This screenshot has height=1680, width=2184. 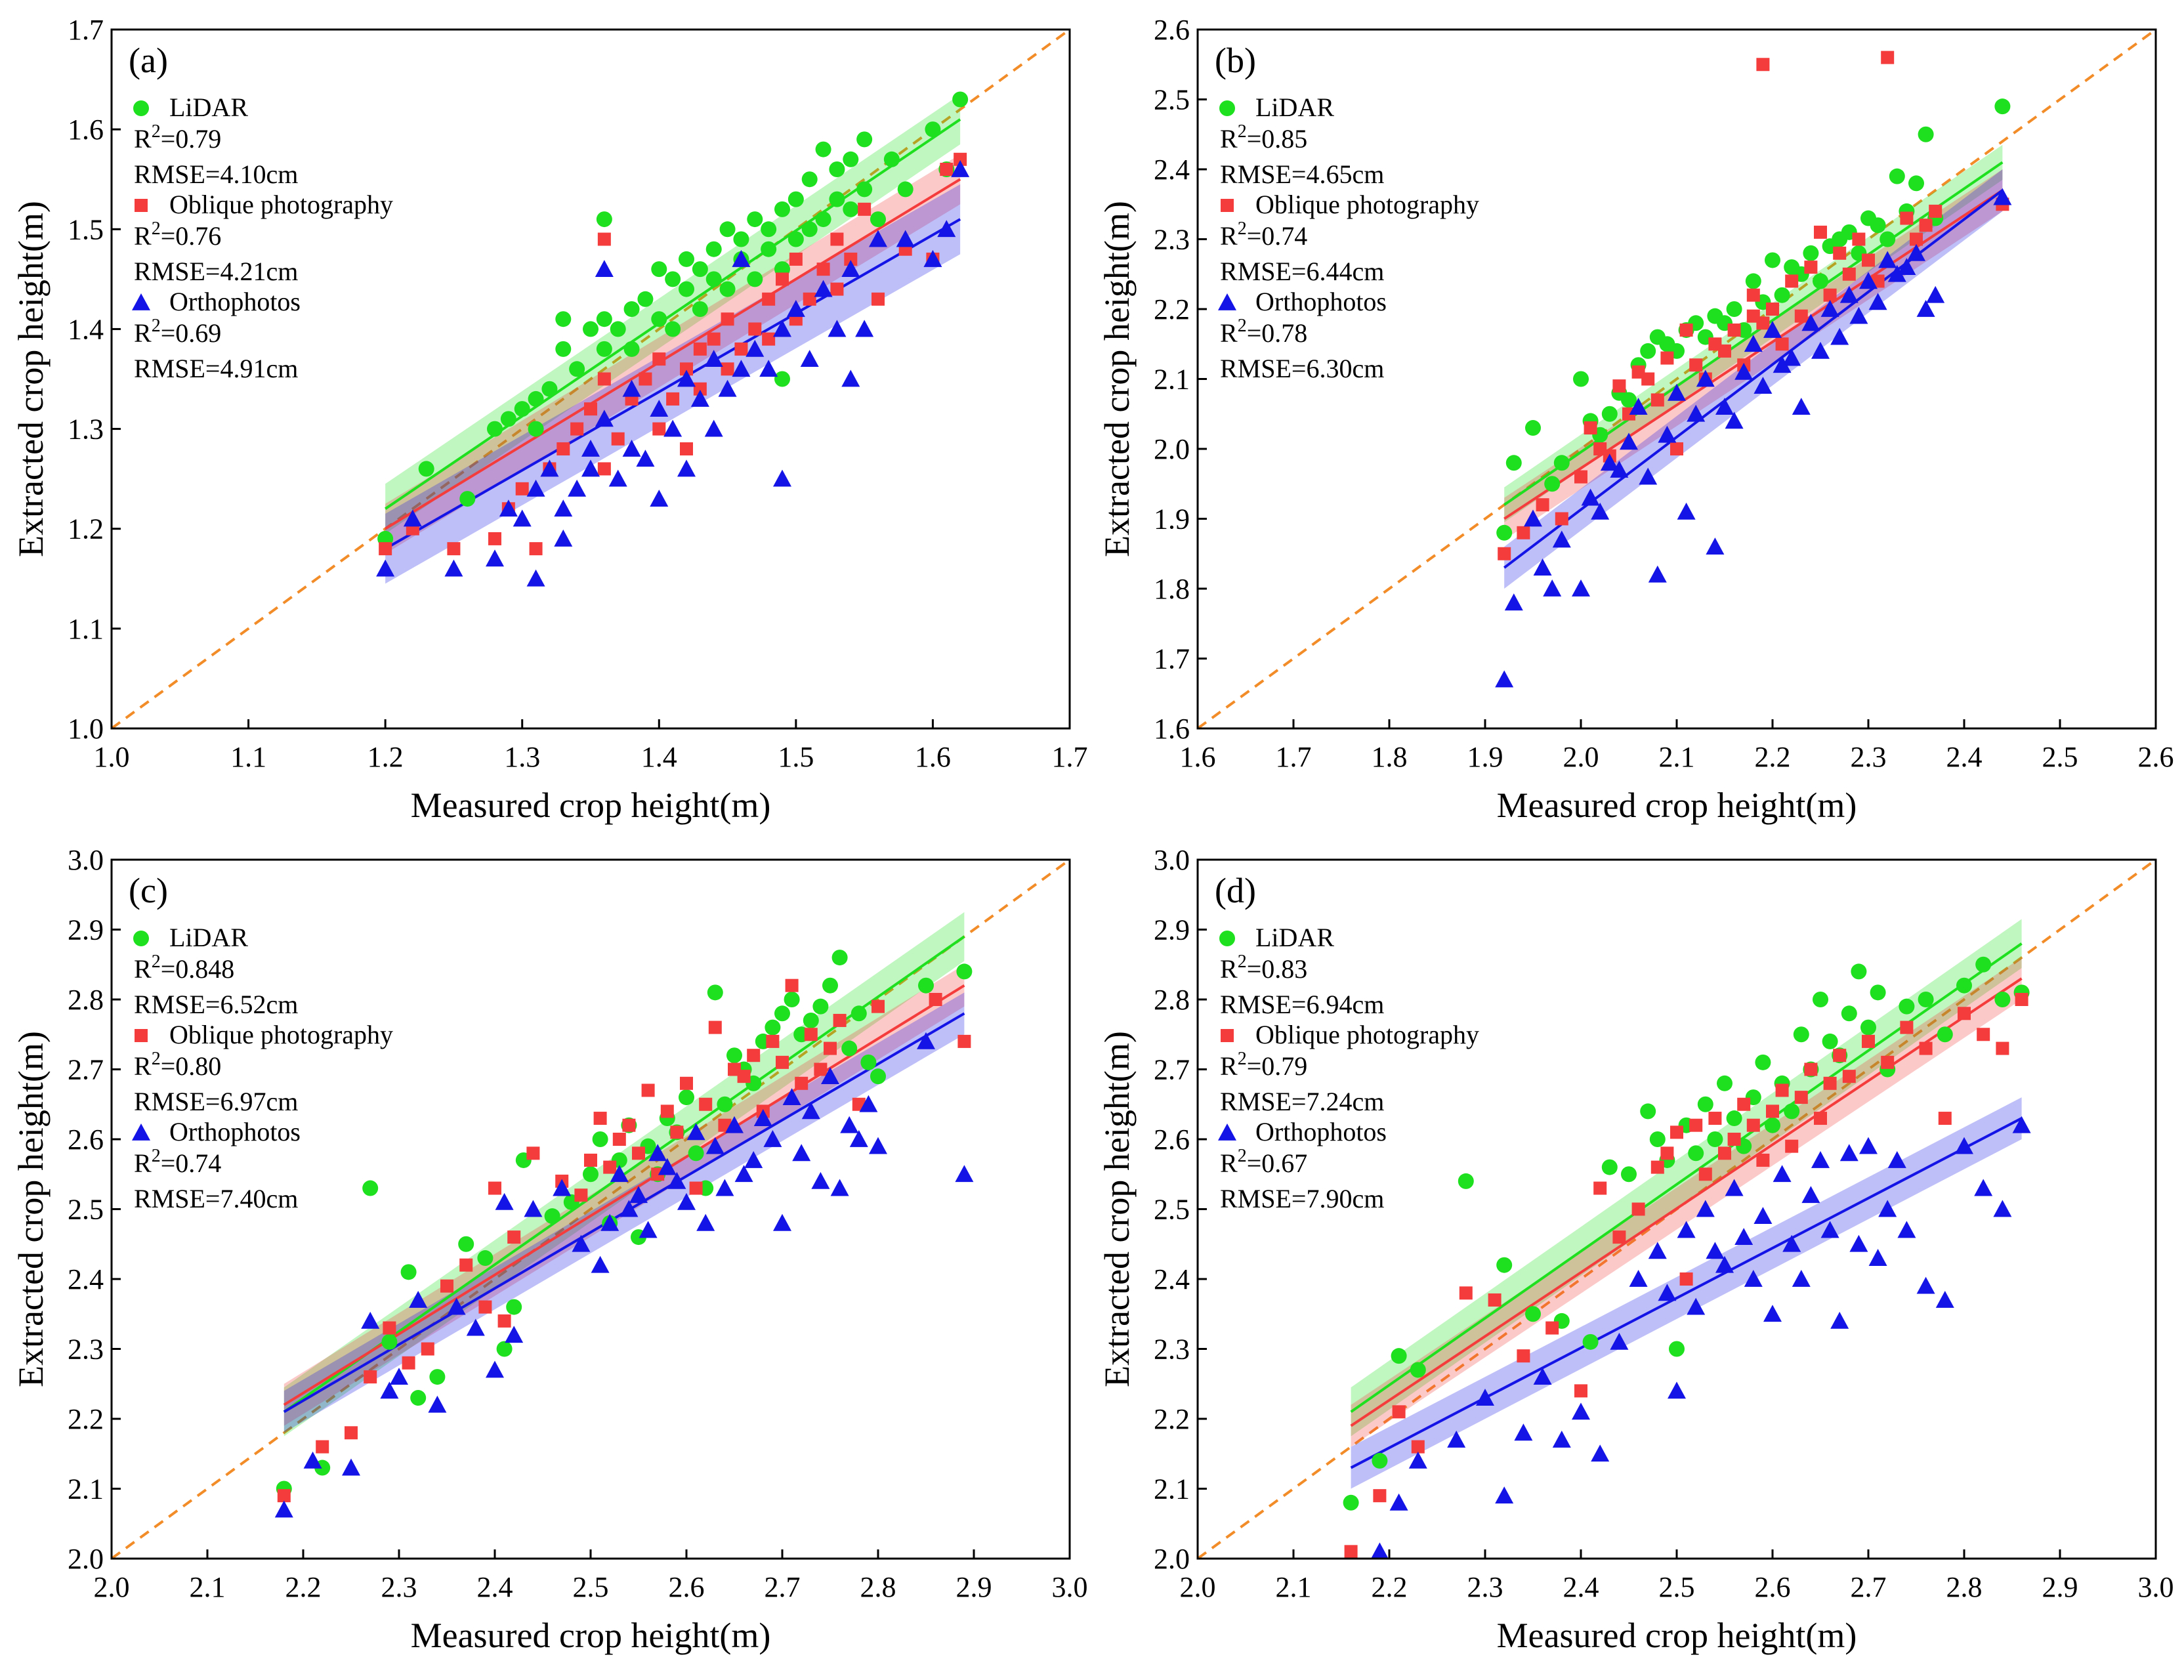 What do you see at coordinates (31, 1209) in the screenshot?
I see `y-axis-title: Extracted crop height(m)` at bounding box center [31, 1209].